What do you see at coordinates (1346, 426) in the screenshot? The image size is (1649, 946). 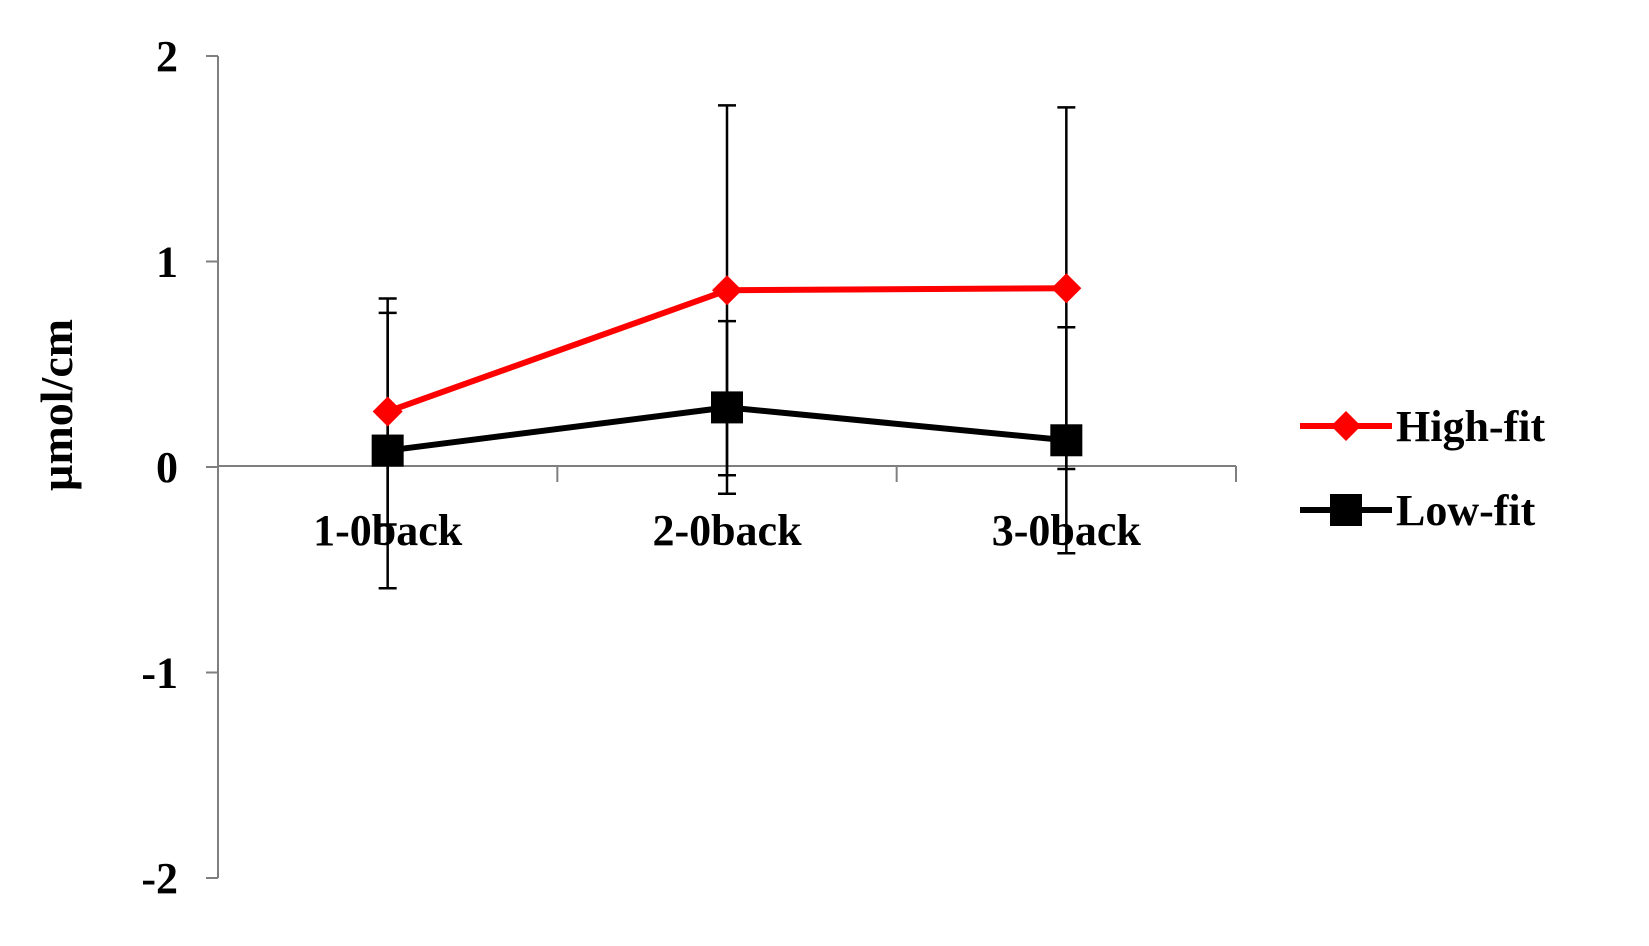 I see `legend-marker-high-fit` at bounding box center [1346, 426].